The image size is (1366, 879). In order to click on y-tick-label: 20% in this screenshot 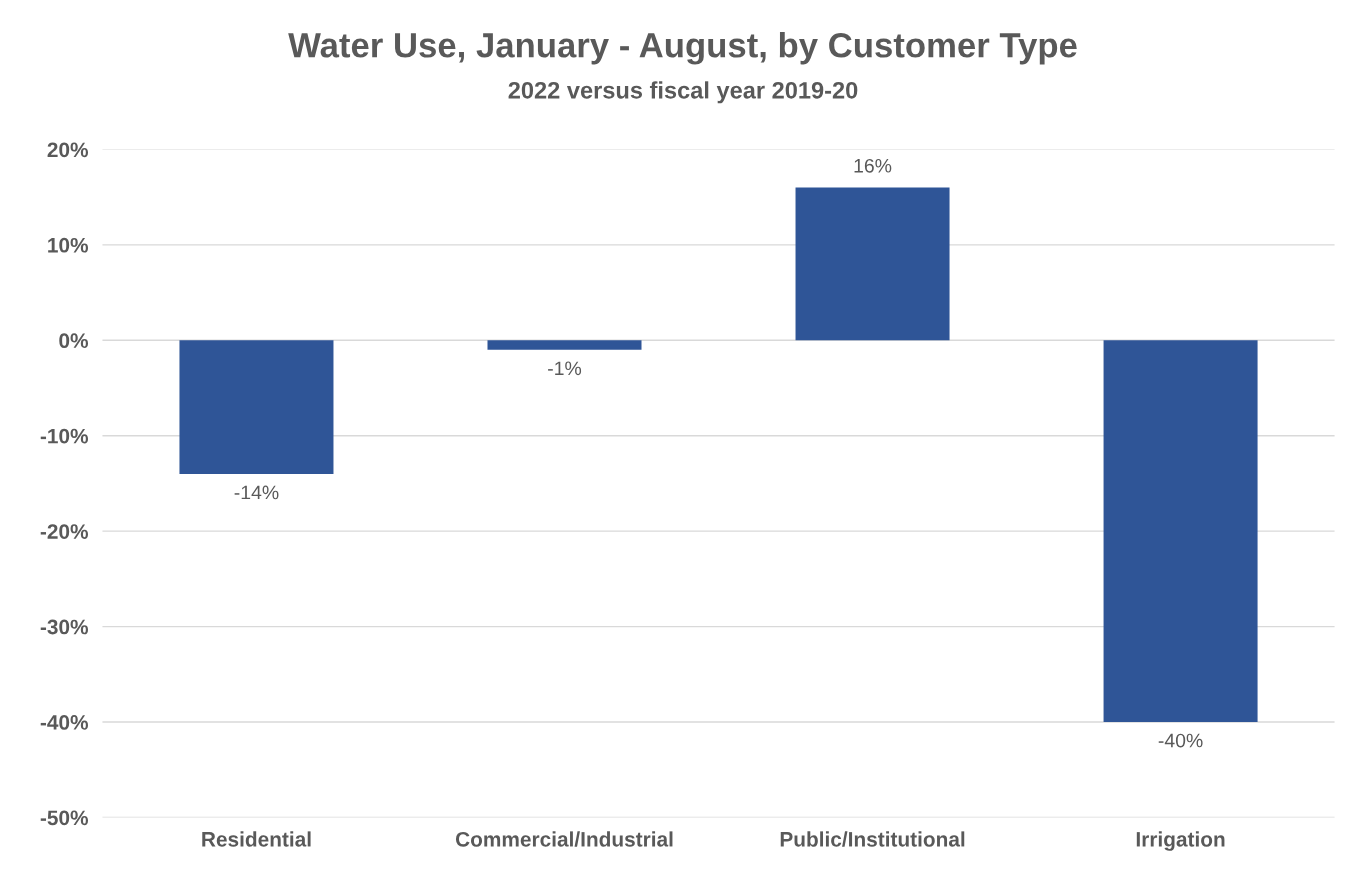, I will do `click(68, 150)`.